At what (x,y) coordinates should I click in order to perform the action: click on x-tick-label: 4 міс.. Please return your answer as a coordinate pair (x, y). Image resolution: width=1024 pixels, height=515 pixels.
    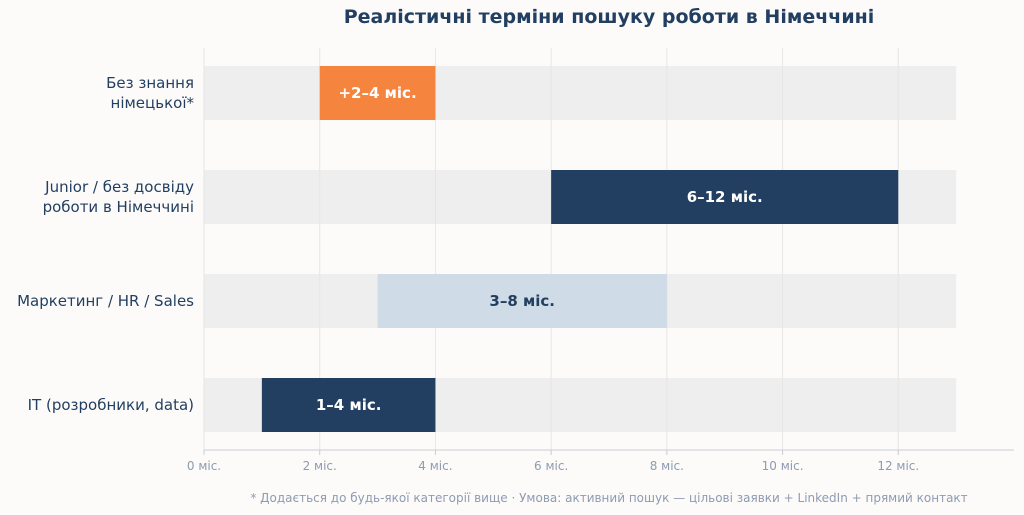
    Looking at the image, I should click on (435, 466).